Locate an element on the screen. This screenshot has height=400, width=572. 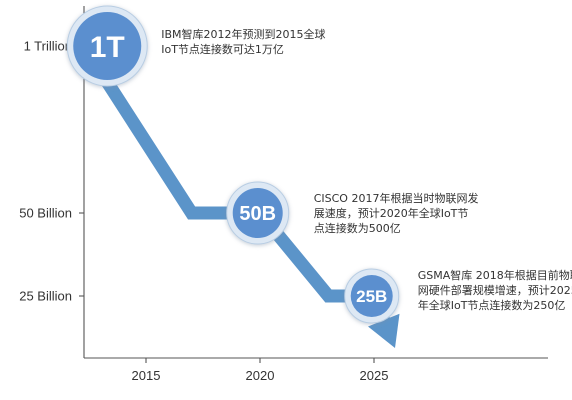
y-tick-label: 25 Billion is located at coordinates (45, 296).